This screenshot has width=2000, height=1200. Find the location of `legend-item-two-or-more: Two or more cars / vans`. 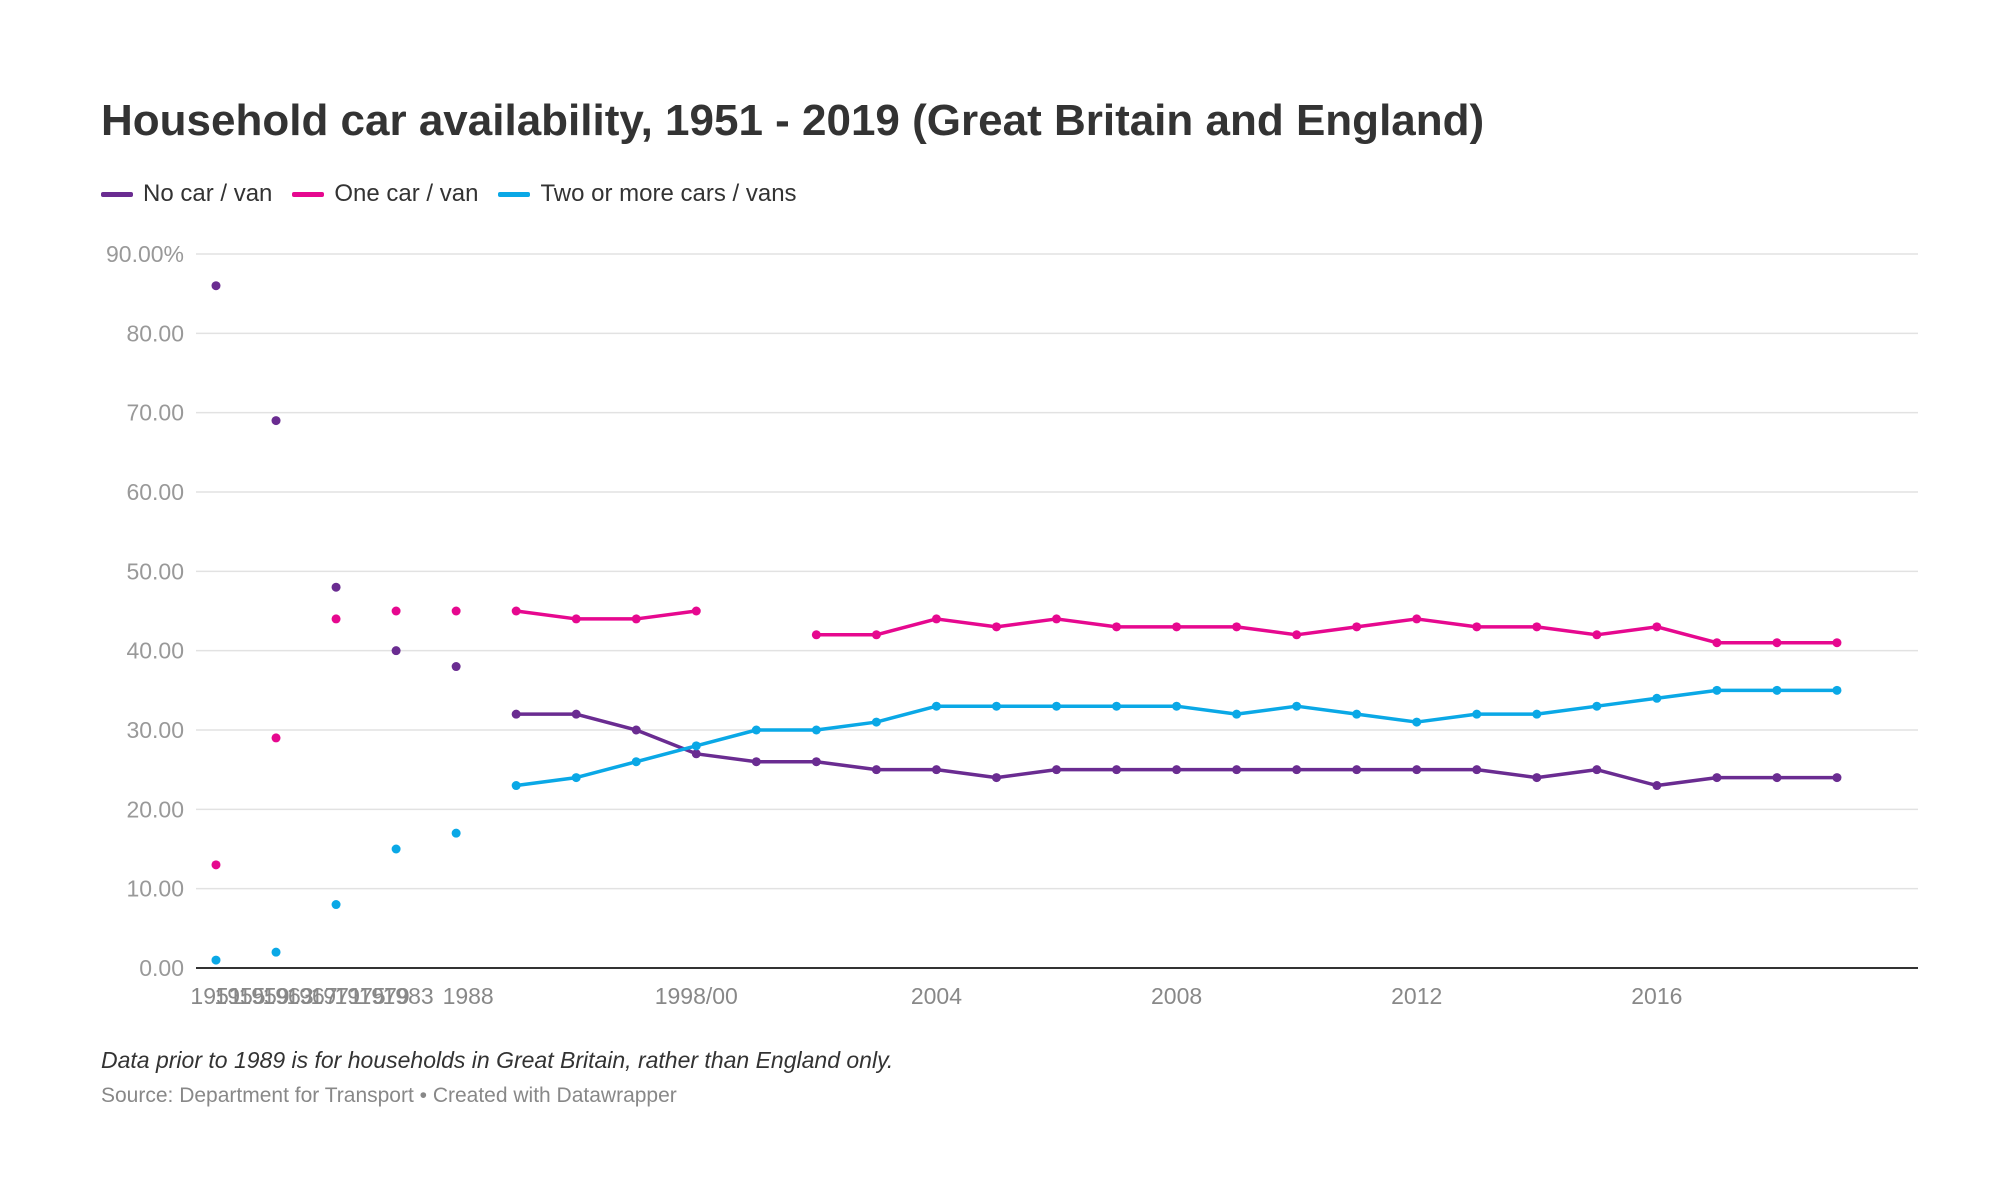

legend-item-two-or-more: Two or more cars / vans is located at coordinates (647, 194).